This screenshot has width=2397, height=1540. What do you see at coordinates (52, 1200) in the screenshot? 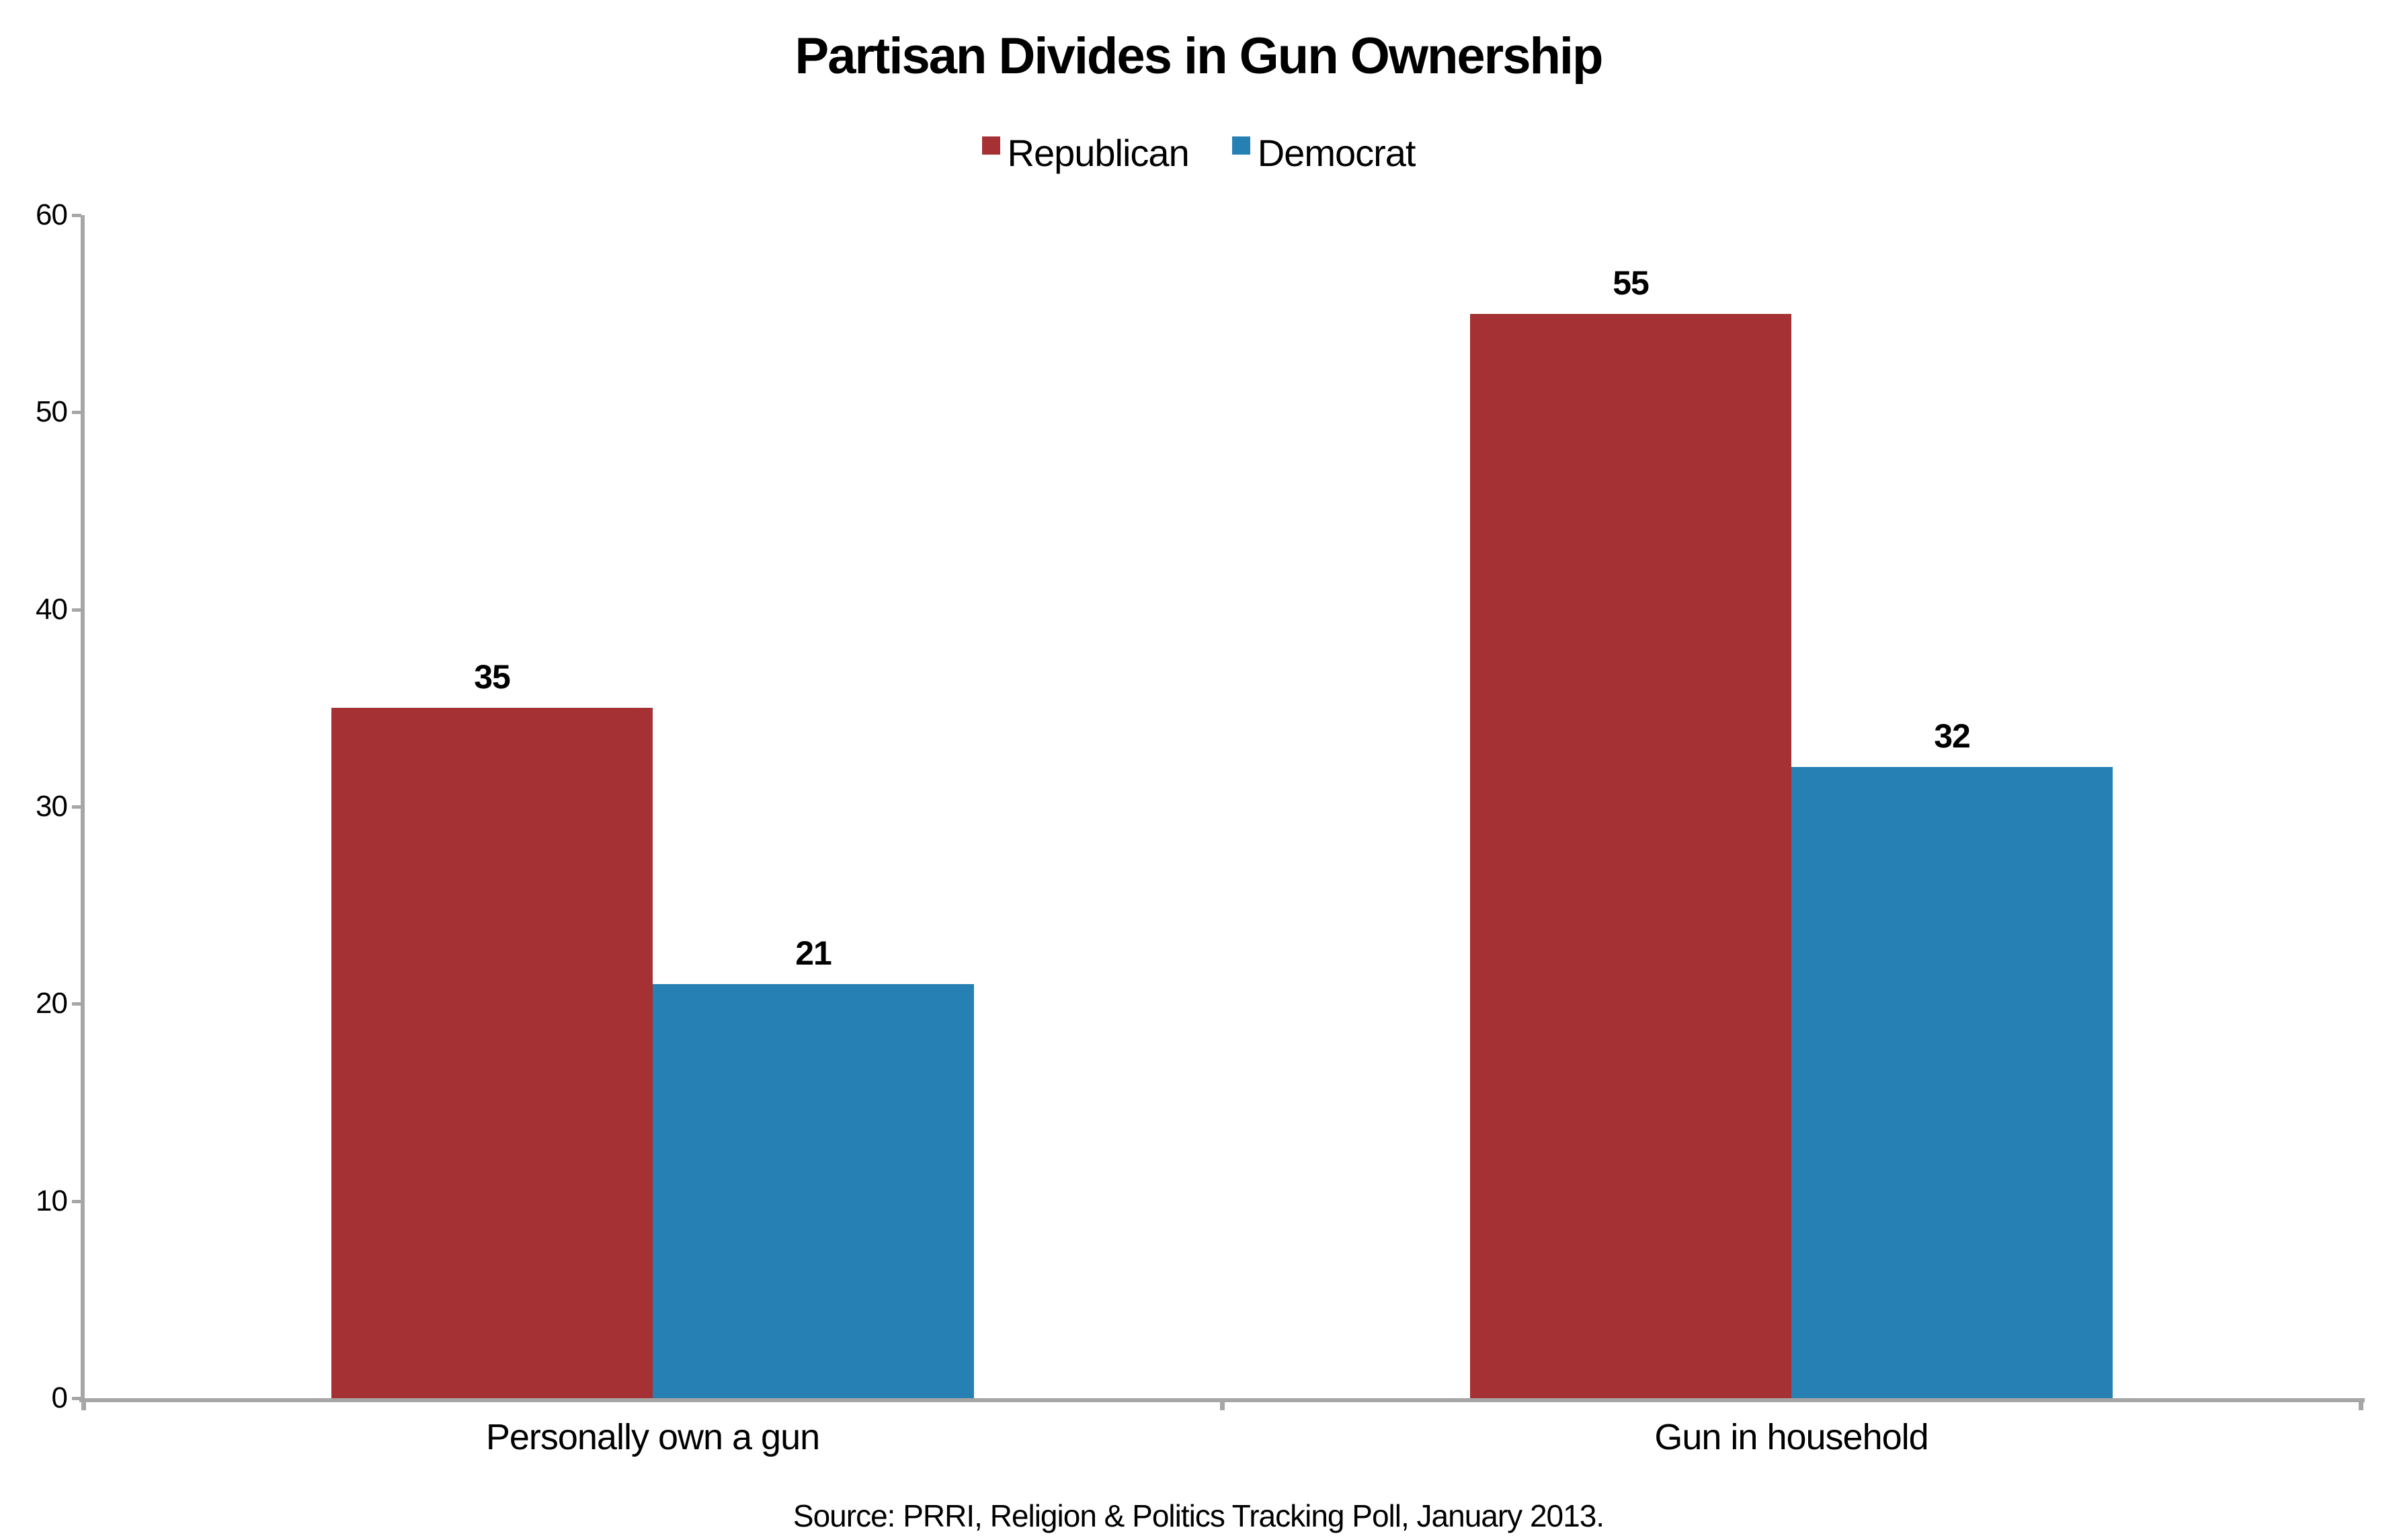
I see `y-axis-tick-label: 10` at bounding box center [52, 1200].